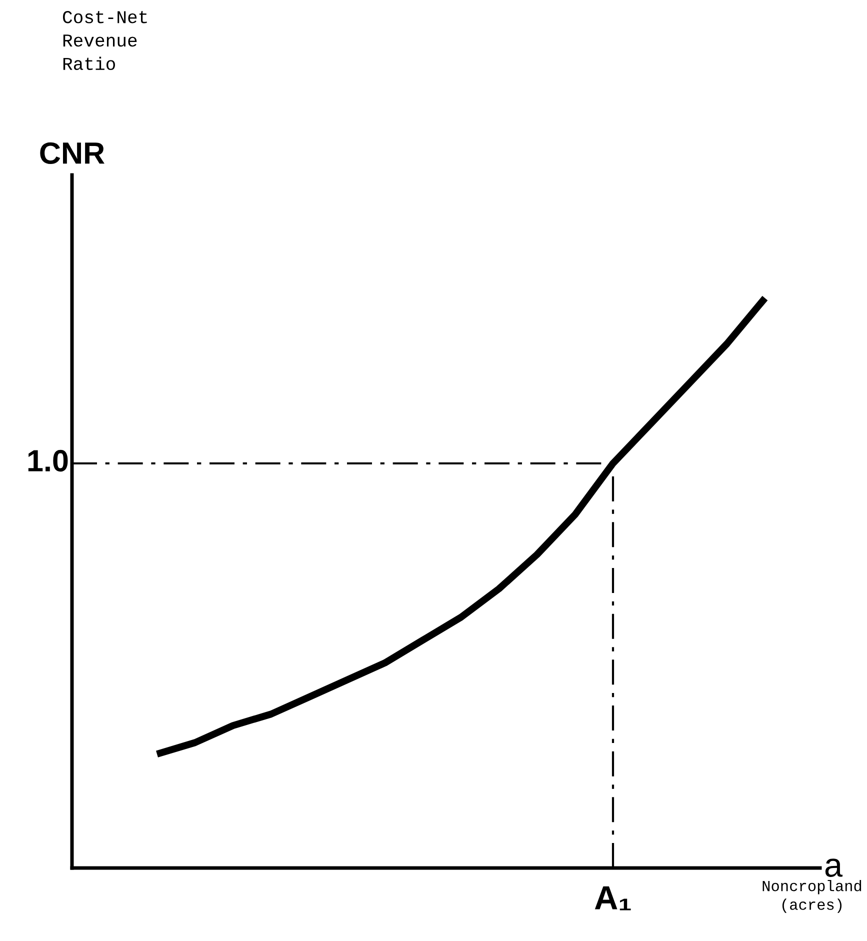  What do you see at coordinates (812, 896) in the screenshot?
I see `x-axis-title: Noncropland (acres)` at bounding box center [812, 896].